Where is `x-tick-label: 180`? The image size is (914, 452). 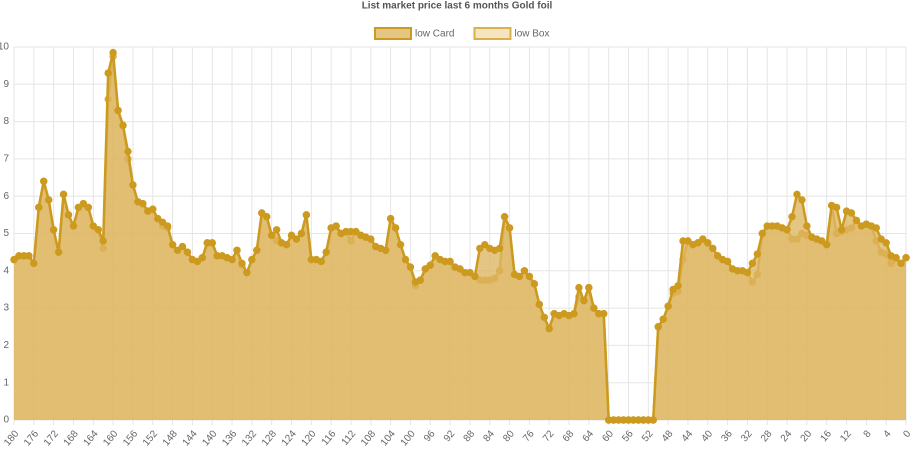 x-tick-label: 180 is located at coordinates (11, 438).